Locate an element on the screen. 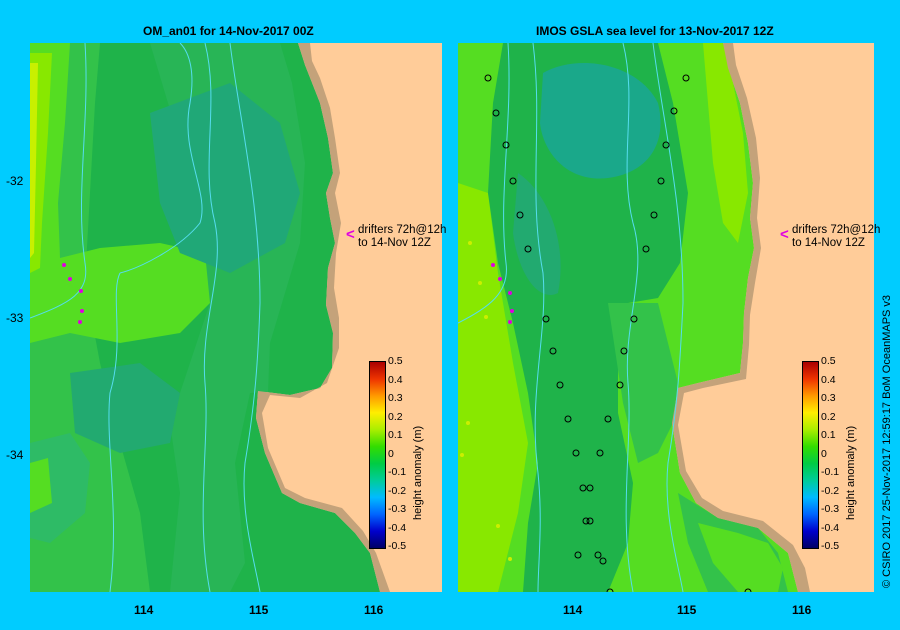 The width and height of the screenshot is (900, 630). drifters-note-right: drifters 72h@12h to 14-Nov 12Z is located at coordinates (836, 237).